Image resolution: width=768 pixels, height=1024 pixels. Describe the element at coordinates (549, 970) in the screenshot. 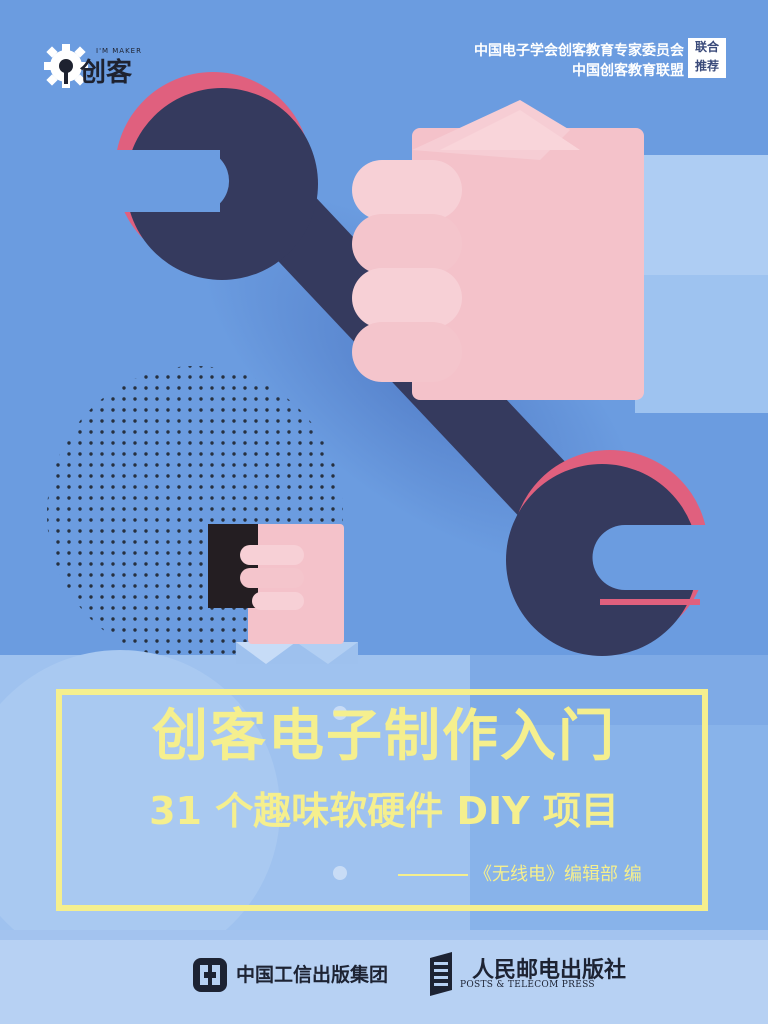

I see `publisher-press: 人民邮电出版社` at that location.